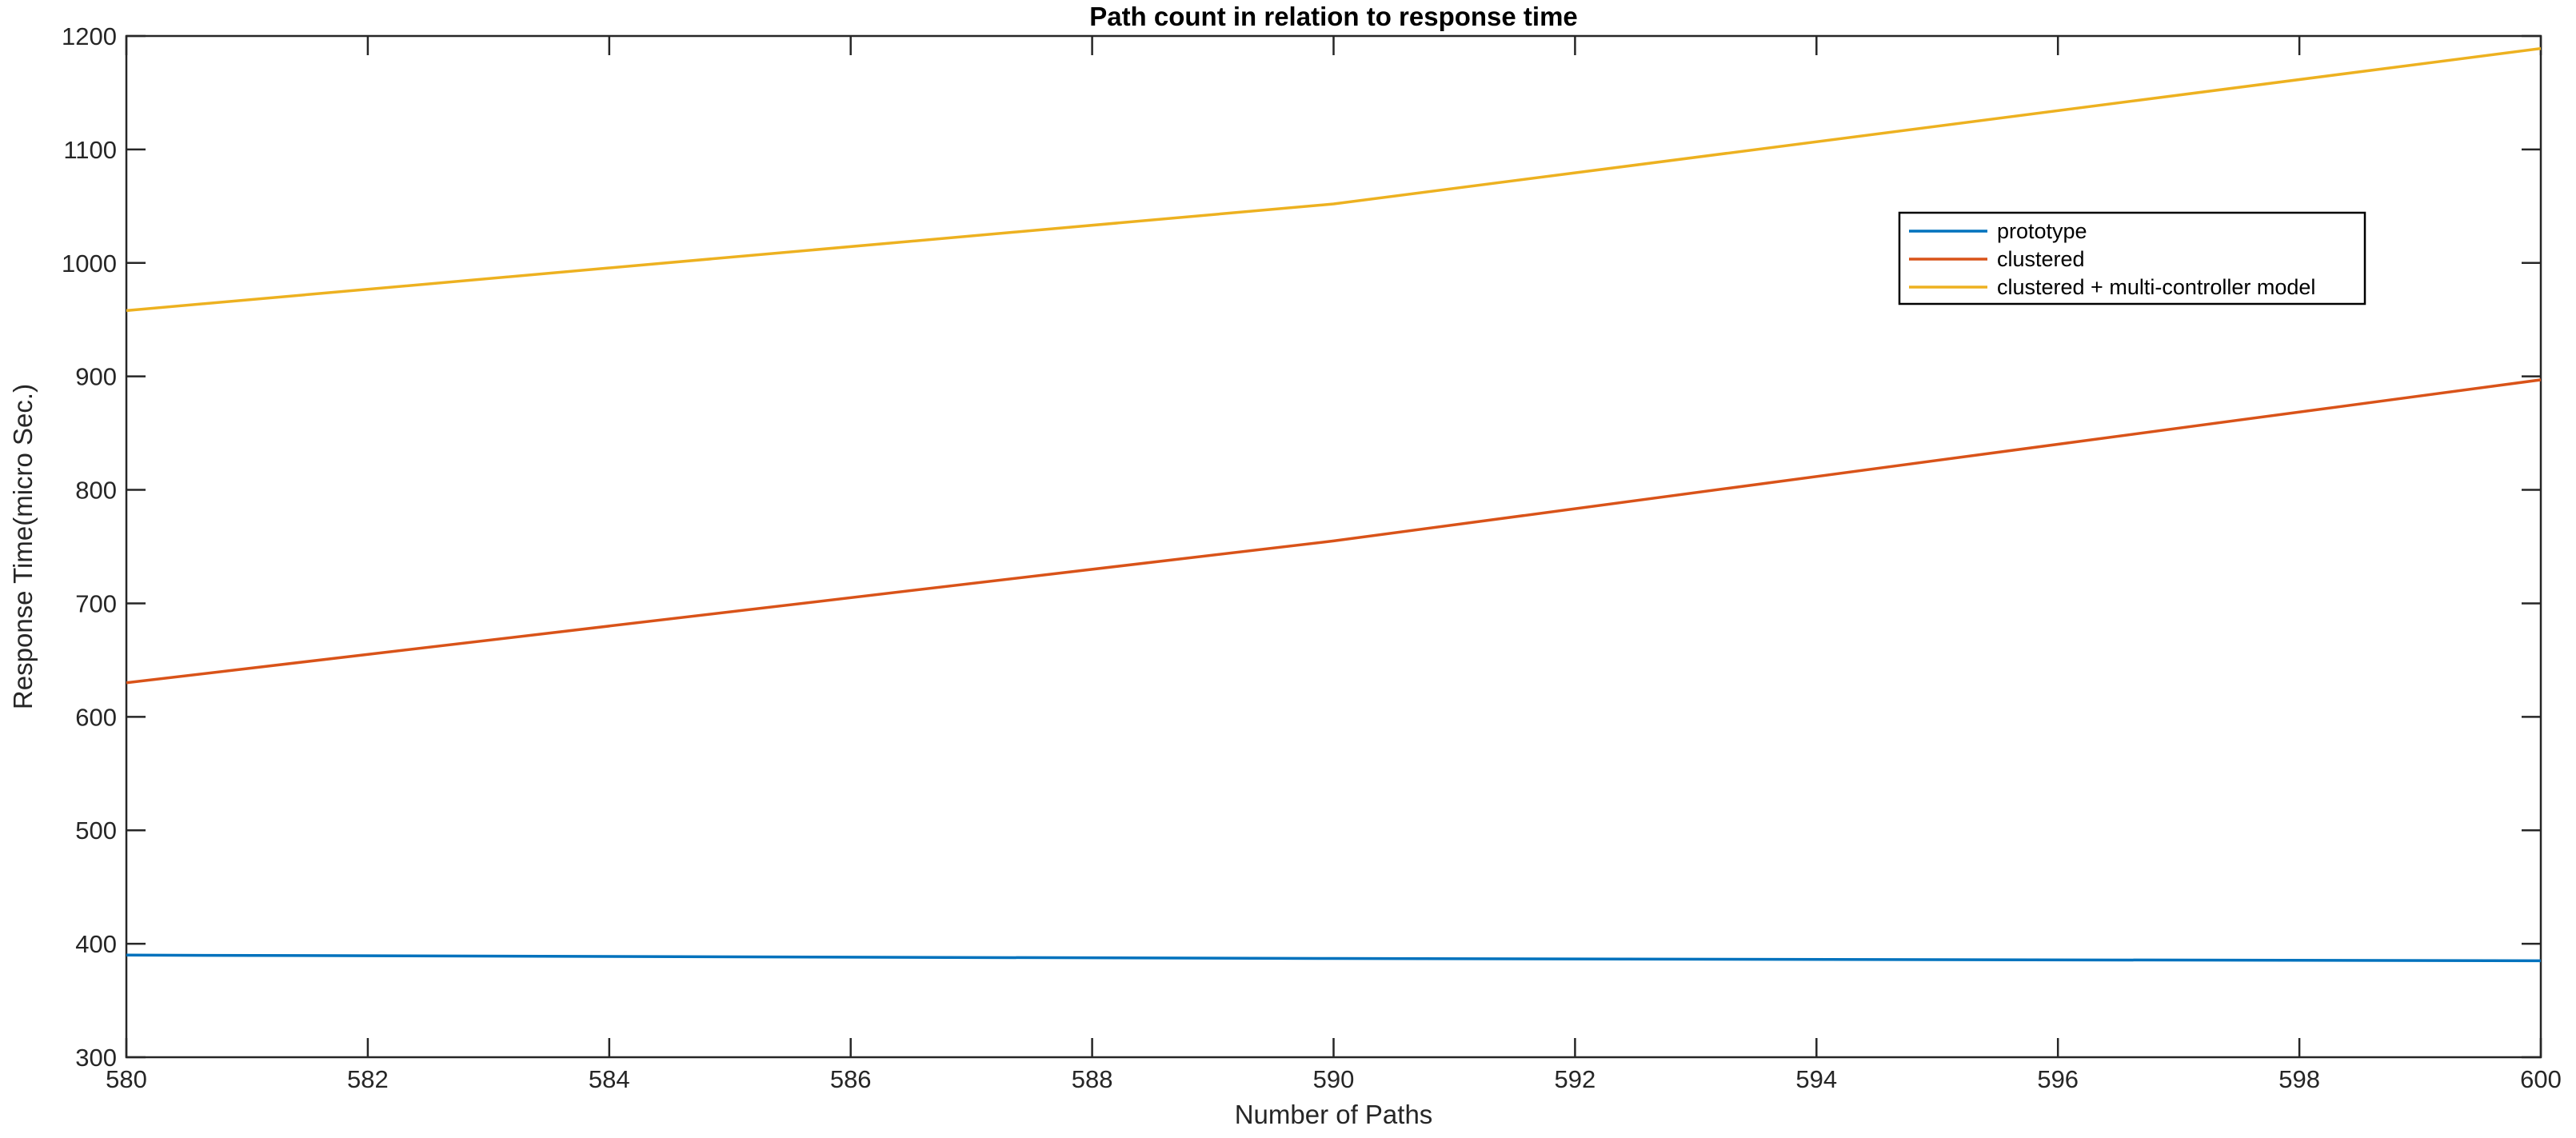 The width and height of the screenshot is (2576, 1138). I want to click on y-tick-label: 1000, so click(89, 264).